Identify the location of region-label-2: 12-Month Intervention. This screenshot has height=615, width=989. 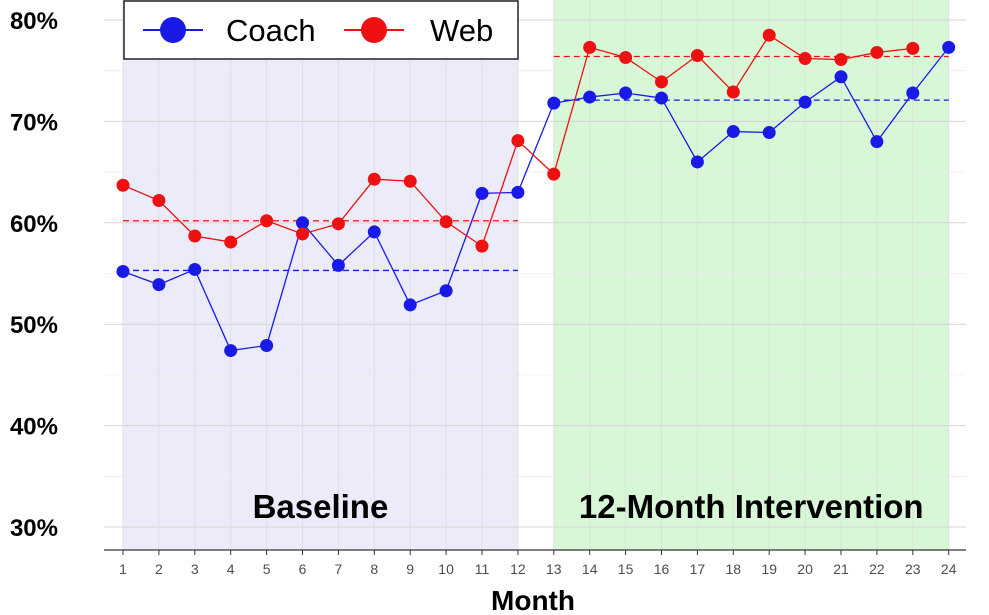
(751, 506).